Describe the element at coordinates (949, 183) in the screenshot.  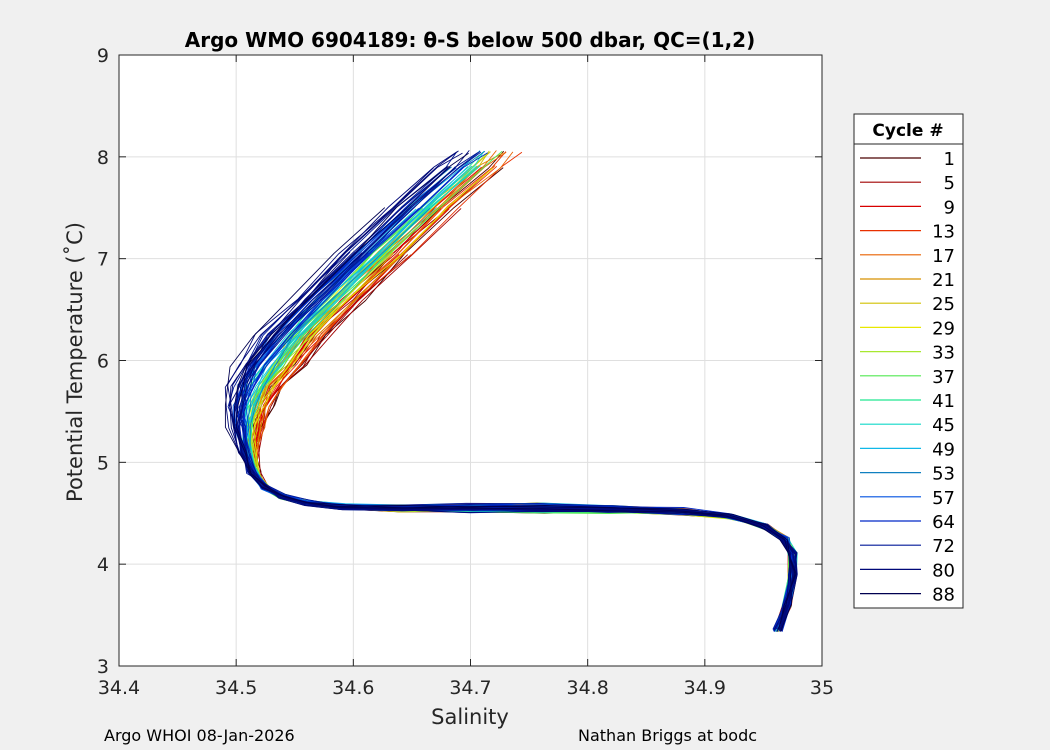
I see `legend-label: 5` at that location.